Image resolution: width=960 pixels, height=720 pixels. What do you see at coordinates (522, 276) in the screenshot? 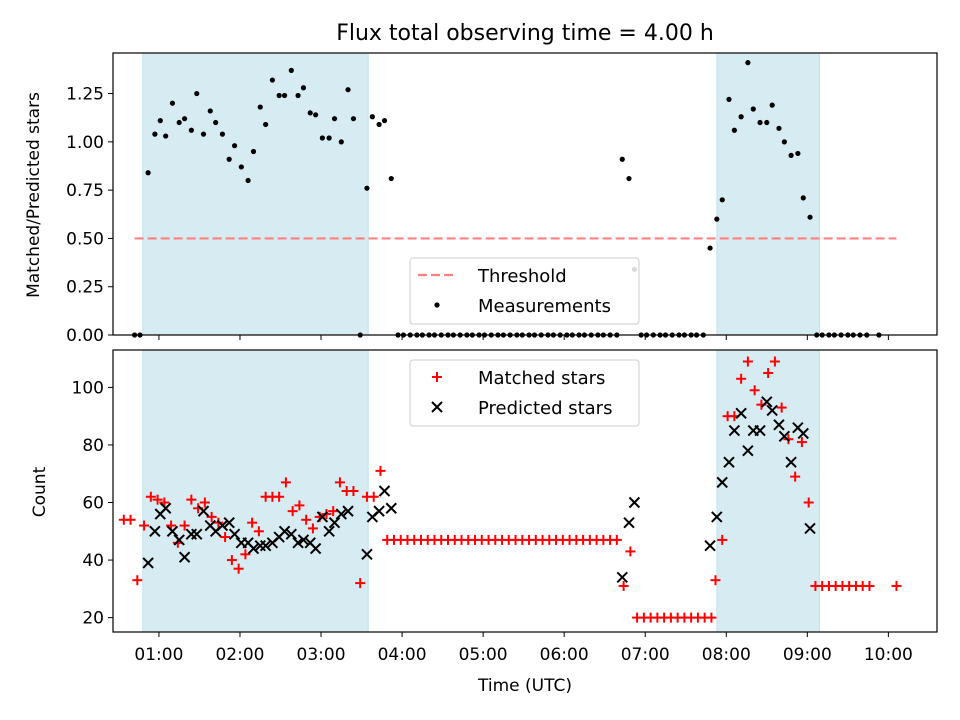
I see `legend-label: Threshold` at bounding box center [522, 276].